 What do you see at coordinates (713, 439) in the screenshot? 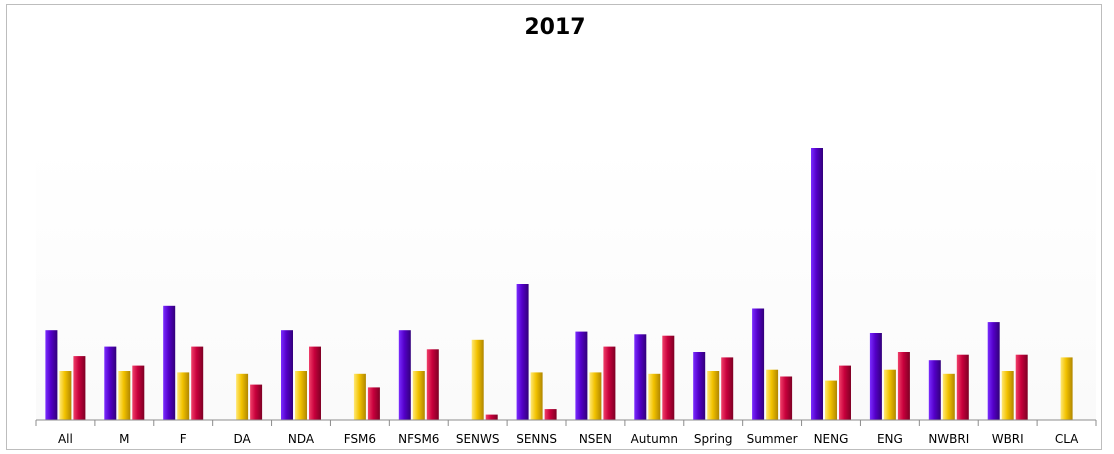
I see `x-tick-label: Spring` at bounding box center [713, 439].